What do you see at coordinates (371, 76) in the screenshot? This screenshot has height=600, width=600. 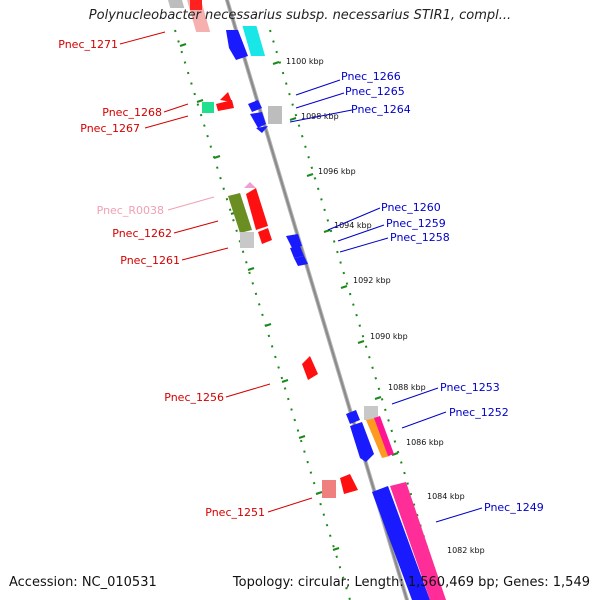 I see `gene-label-pnec-1266: Pnec_1266` at bounding box center [371, 76].